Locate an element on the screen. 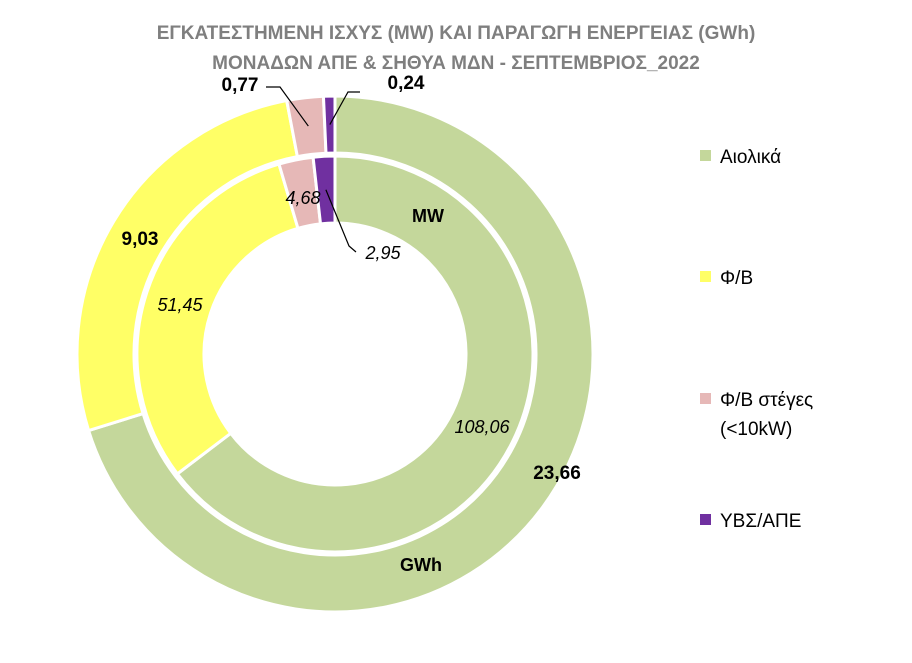  legend-label-wind: Αιολικά is located at coordinates (750, 157).